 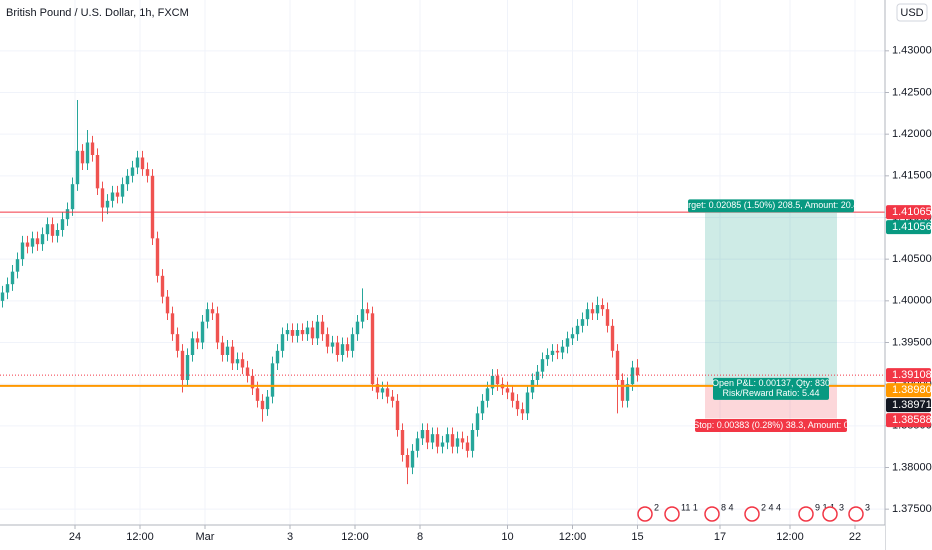 I want to click on target-box, so click(x=771, y=206).